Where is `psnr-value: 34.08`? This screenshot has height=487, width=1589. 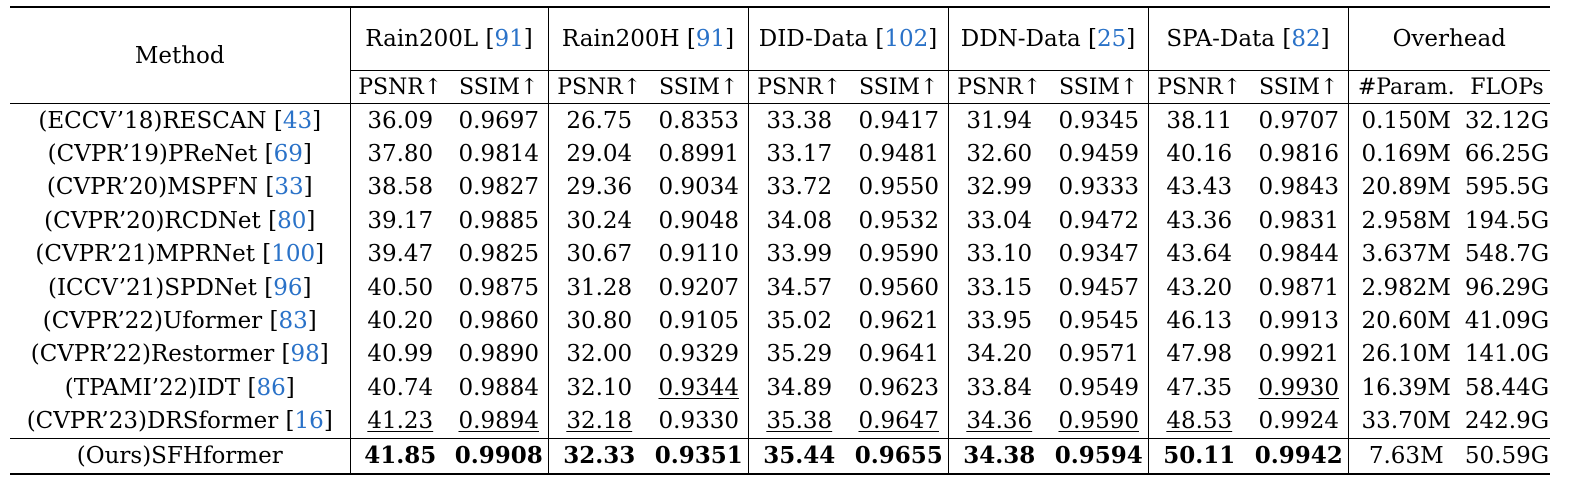 psnr-value: 34.08 is located at coordinates (798, 221).